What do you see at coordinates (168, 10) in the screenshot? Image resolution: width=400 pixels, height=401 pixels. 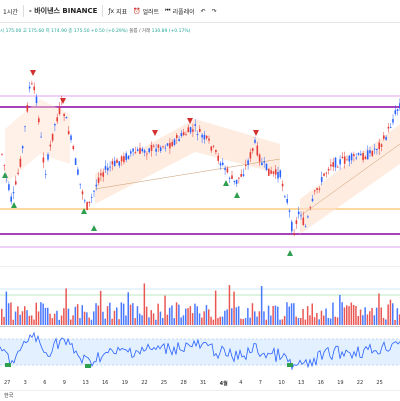 I see `replay-icon: ⏮` at bounding box center [168, 10].